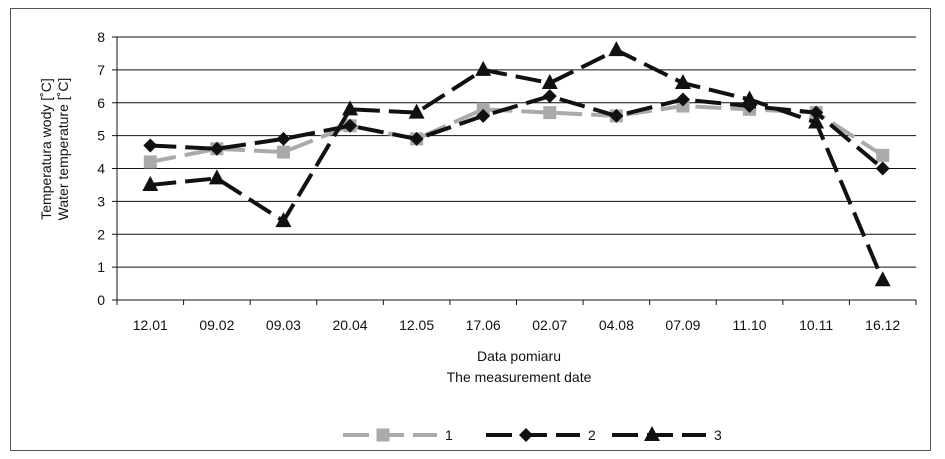 The width and height of the screenshot is (945, 459). I want to click on y-axis-label-line1: Temperatura wody [˚C], so click(46, 149).